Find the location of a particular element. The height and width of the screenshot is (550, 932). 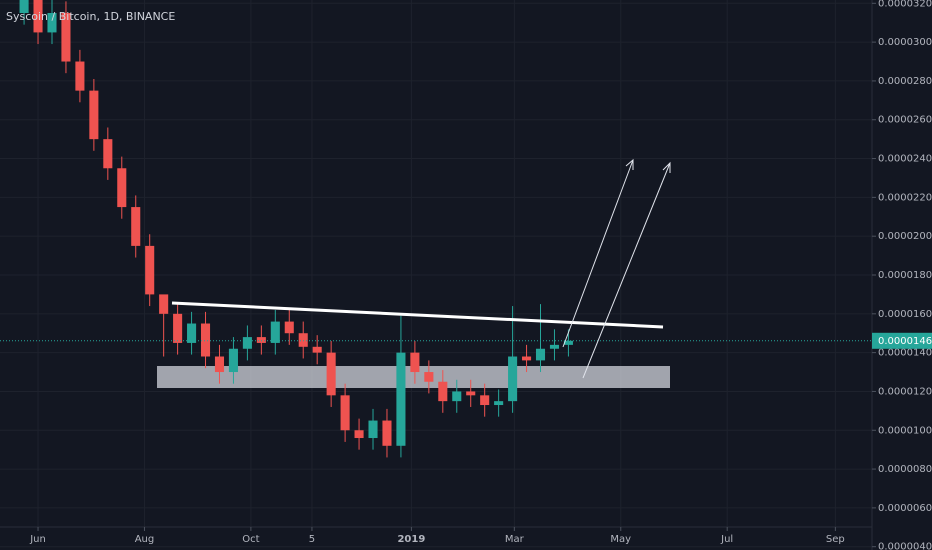

x-tick-label: Aug is located at coordinates (145, 539).